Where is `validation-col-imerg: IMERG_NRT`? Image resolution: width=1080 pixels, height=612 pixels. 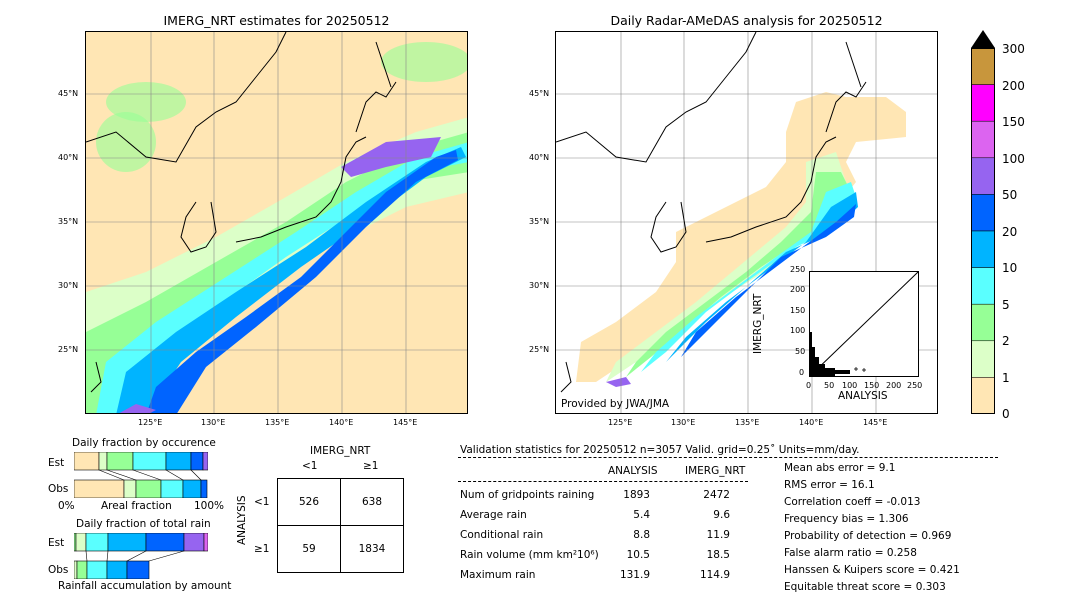 validation-col-imerg: IMERG_NRT is located at coordinates (715, 471).